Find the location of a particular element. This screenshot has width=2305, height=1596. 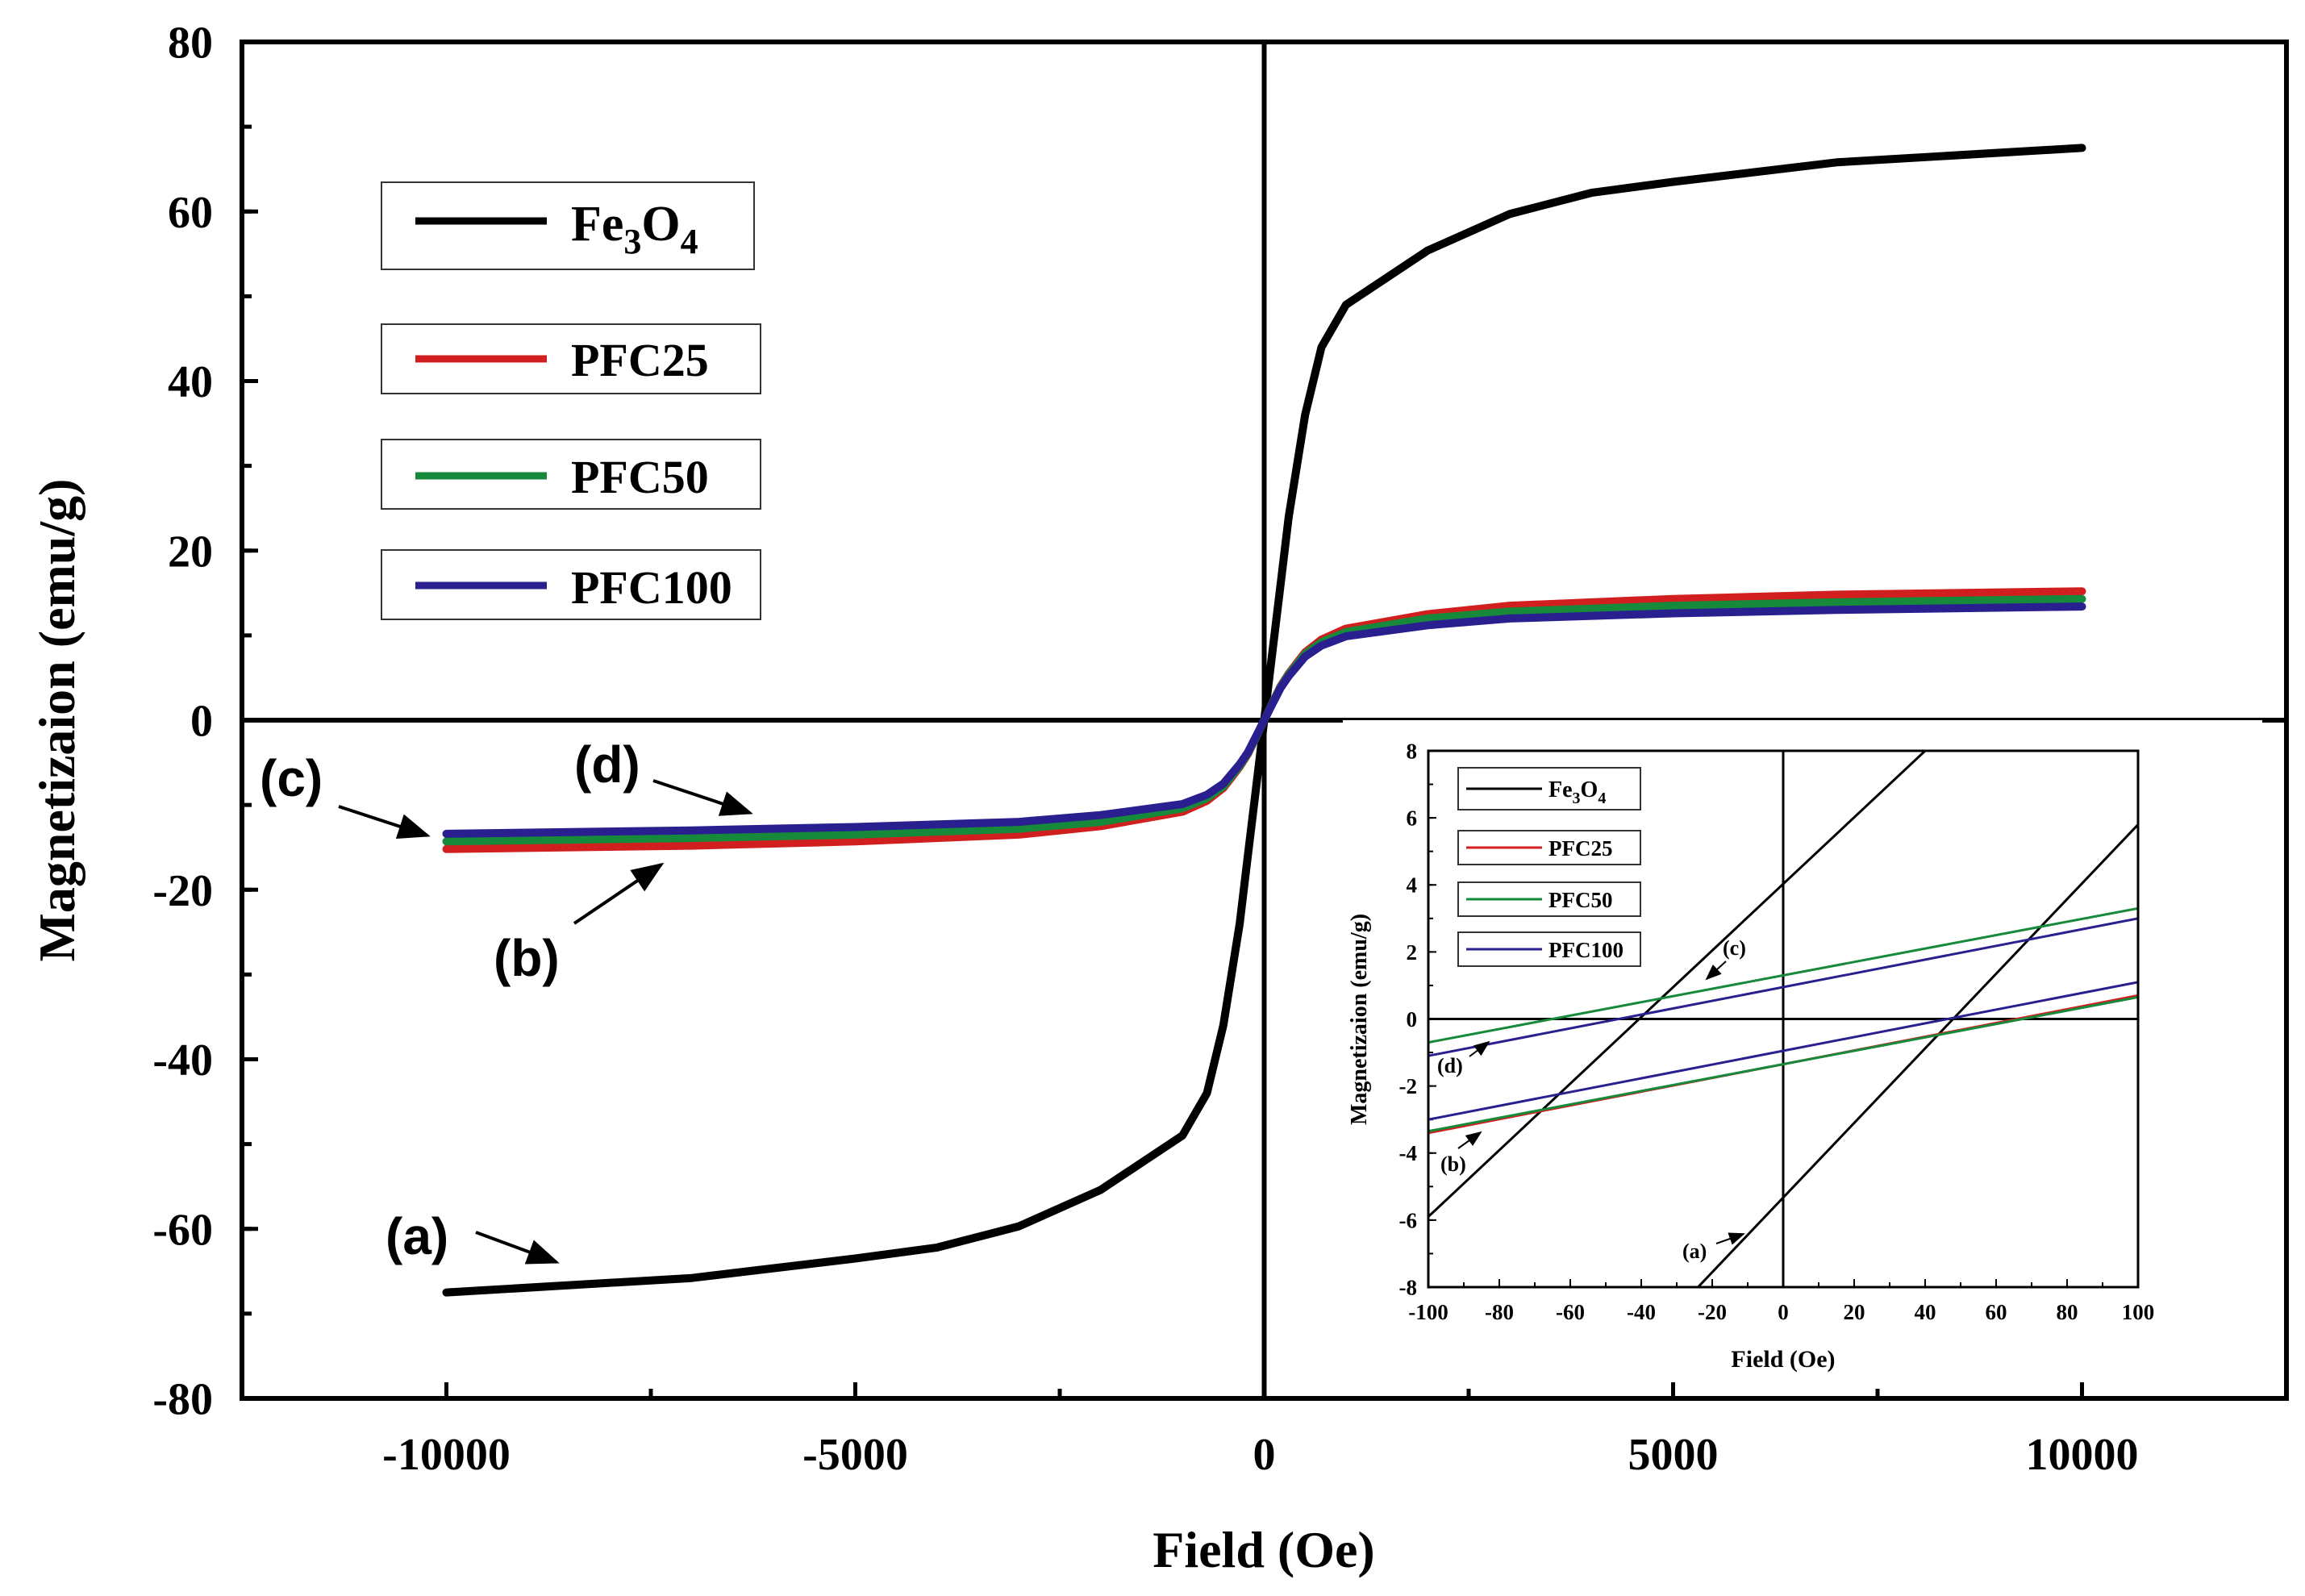

inset-x-tick-label: -80 is located at coordinates (1499, 1312).